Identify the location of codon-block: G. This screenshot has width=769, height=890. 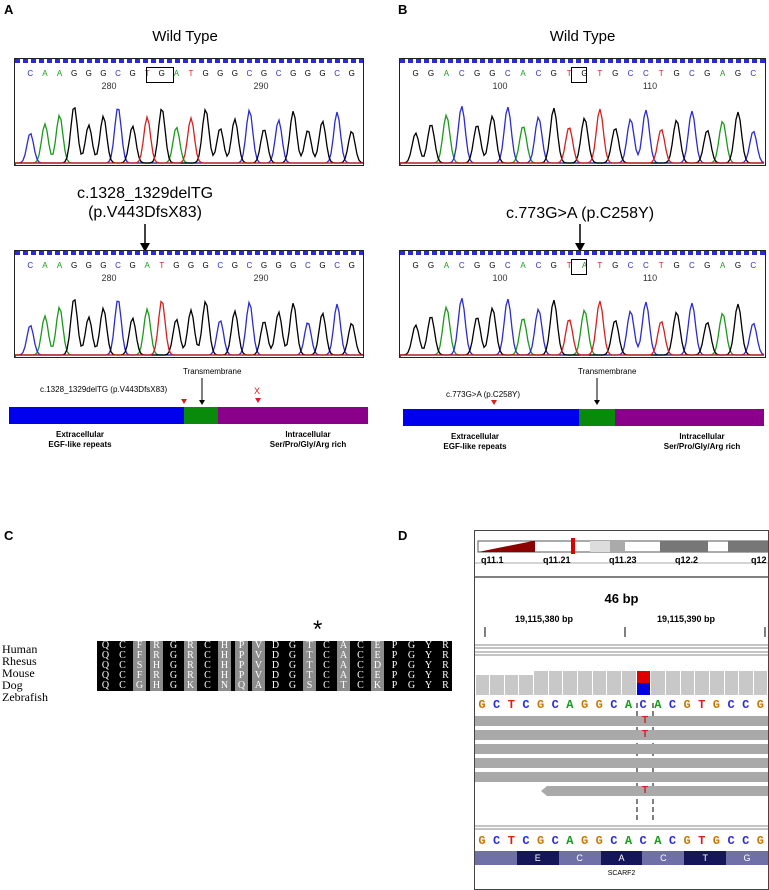
(747, 858).